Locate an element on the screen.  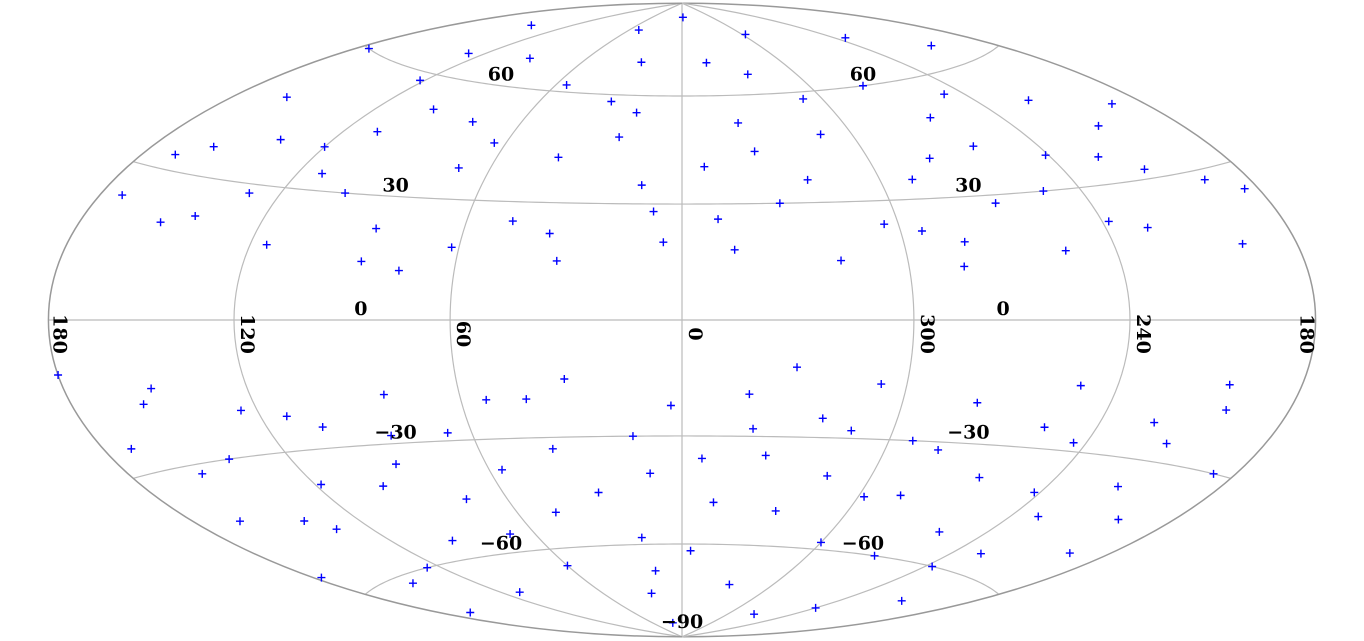
longitude-label: 120 is located at coordinates (247, 334).